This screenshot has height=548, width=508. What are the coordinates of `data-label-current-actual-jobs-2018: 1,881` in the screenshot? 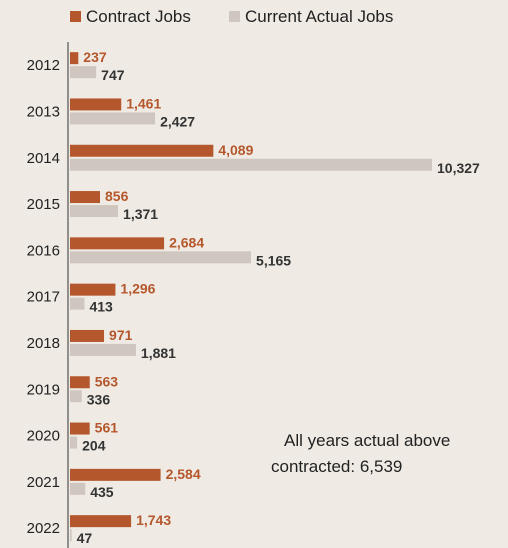 It's located at (158, 353).